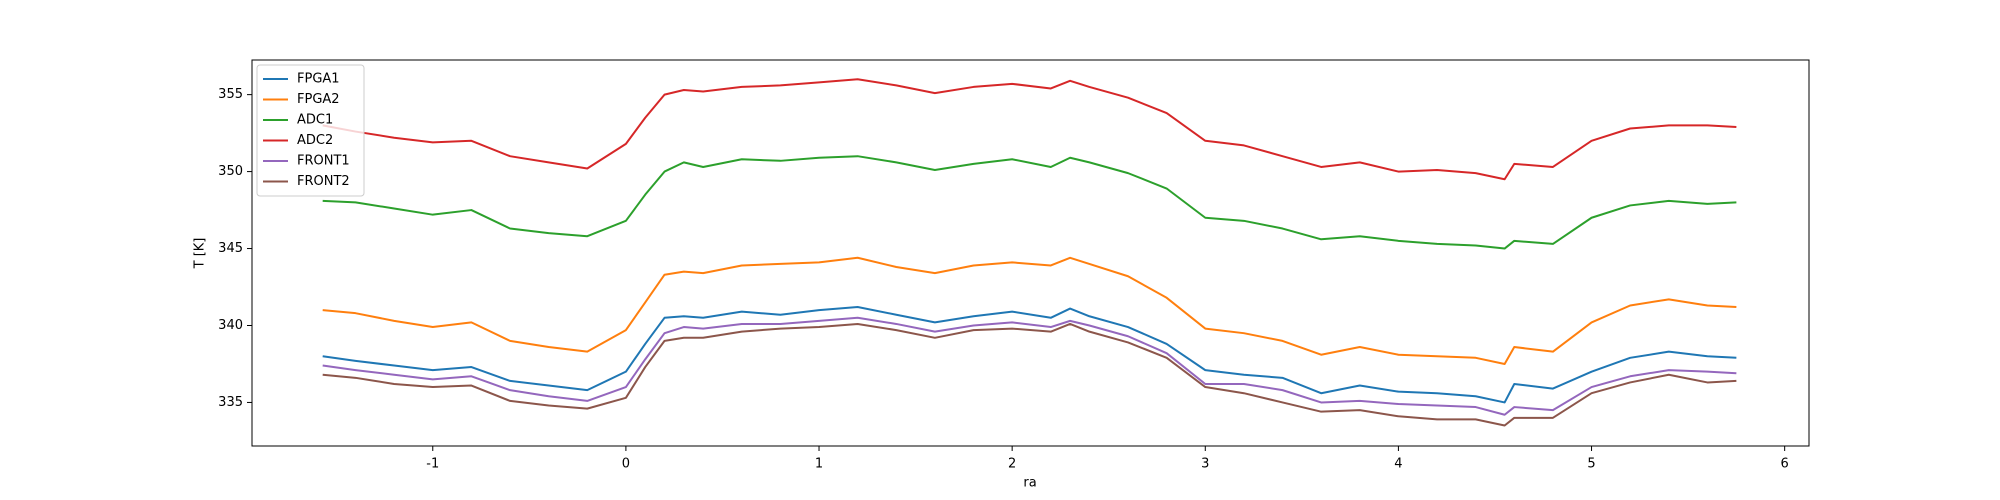 The height and width of the screenshot is (500, 2000). What do you see at coordinates (626, 464) in the screenshot?
I see `x-tick-label: 0` at bounding box center [626, 464].